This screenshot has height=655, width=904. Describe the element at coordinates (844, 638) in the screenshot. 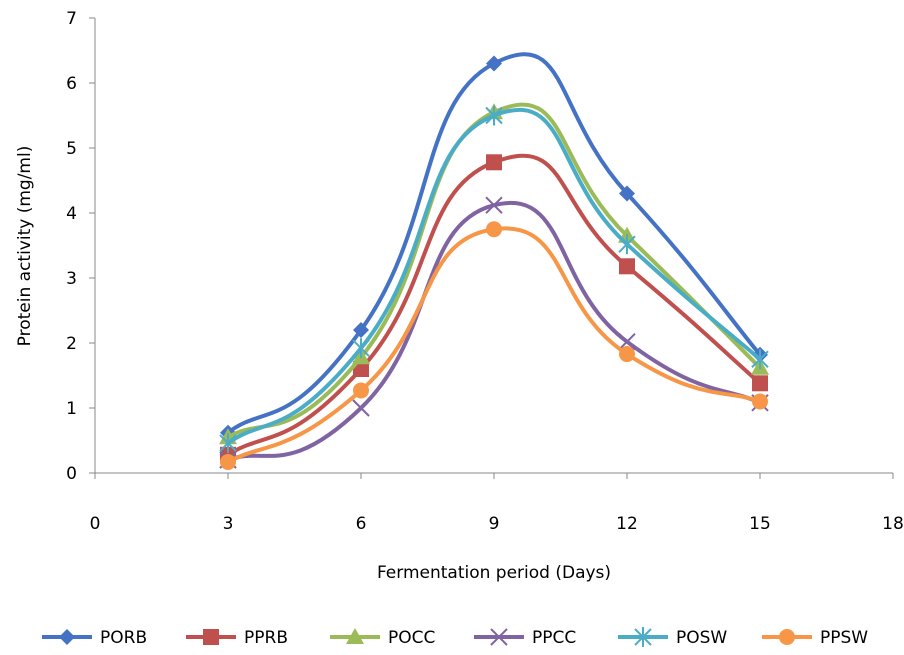

I see `legend-label-ppsw: PPSW` at that location.